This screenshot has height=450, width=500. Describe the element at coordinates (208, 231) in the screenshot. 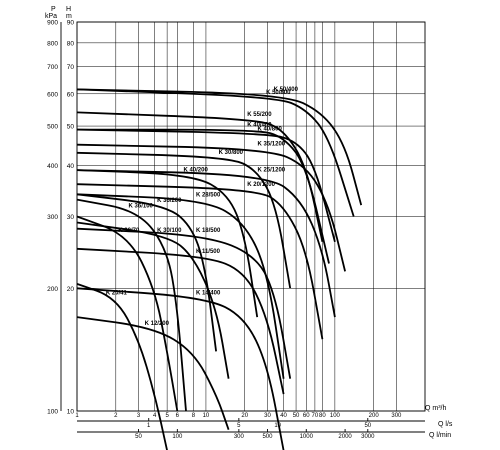

I see `pump-curve-label: K 18/500` at that location.